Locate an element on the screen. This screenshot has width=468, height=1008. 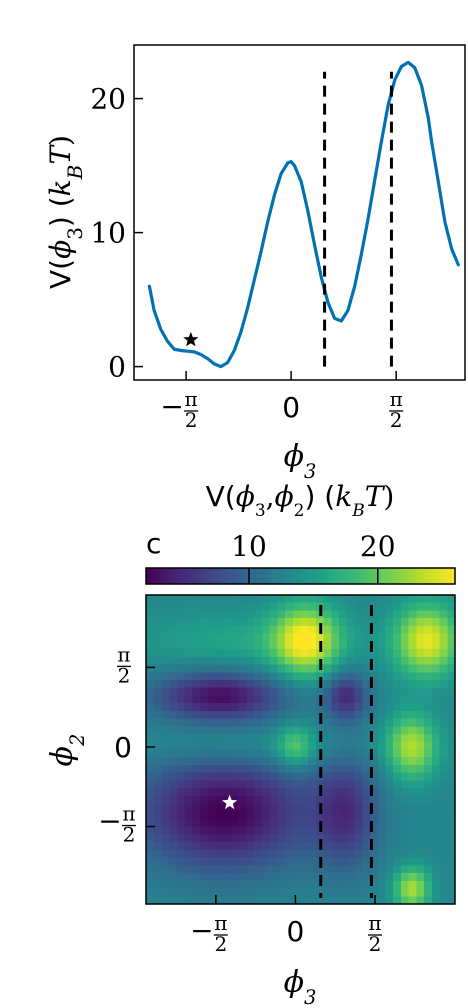
y-tick-label: − π2 is located at coordinates (117, 824).